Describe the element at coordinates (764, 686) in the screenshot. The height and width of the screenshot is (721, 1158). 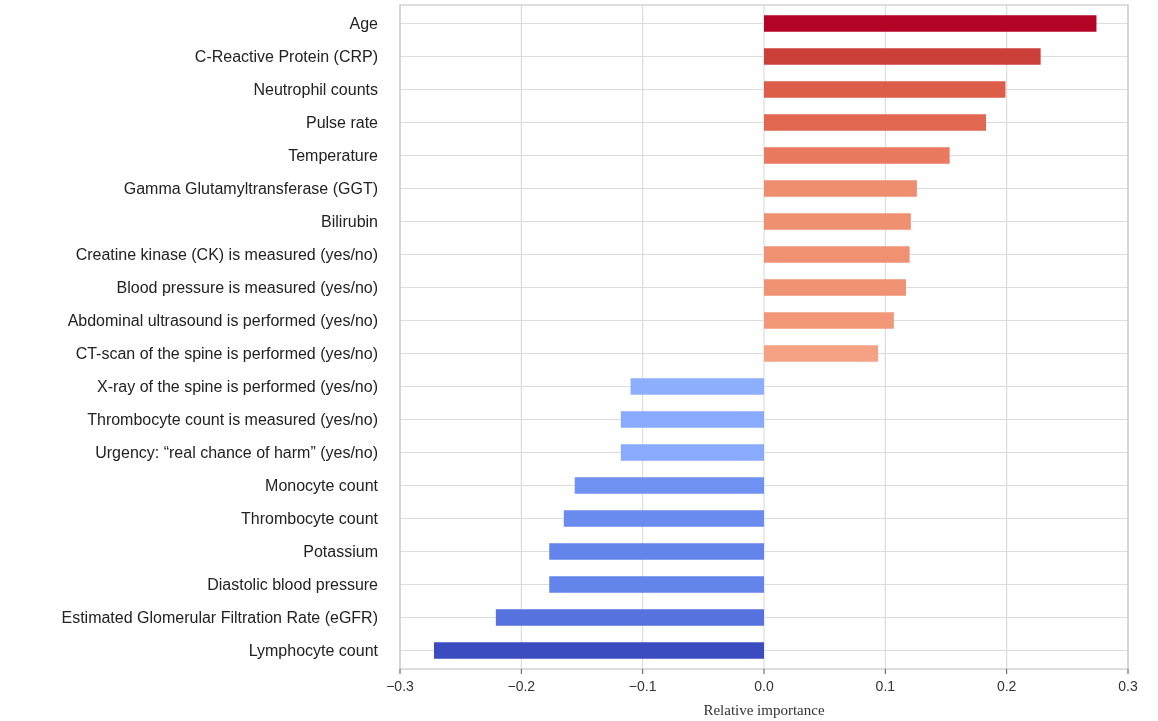
I see `x-tick-label: 0.0` at that location.